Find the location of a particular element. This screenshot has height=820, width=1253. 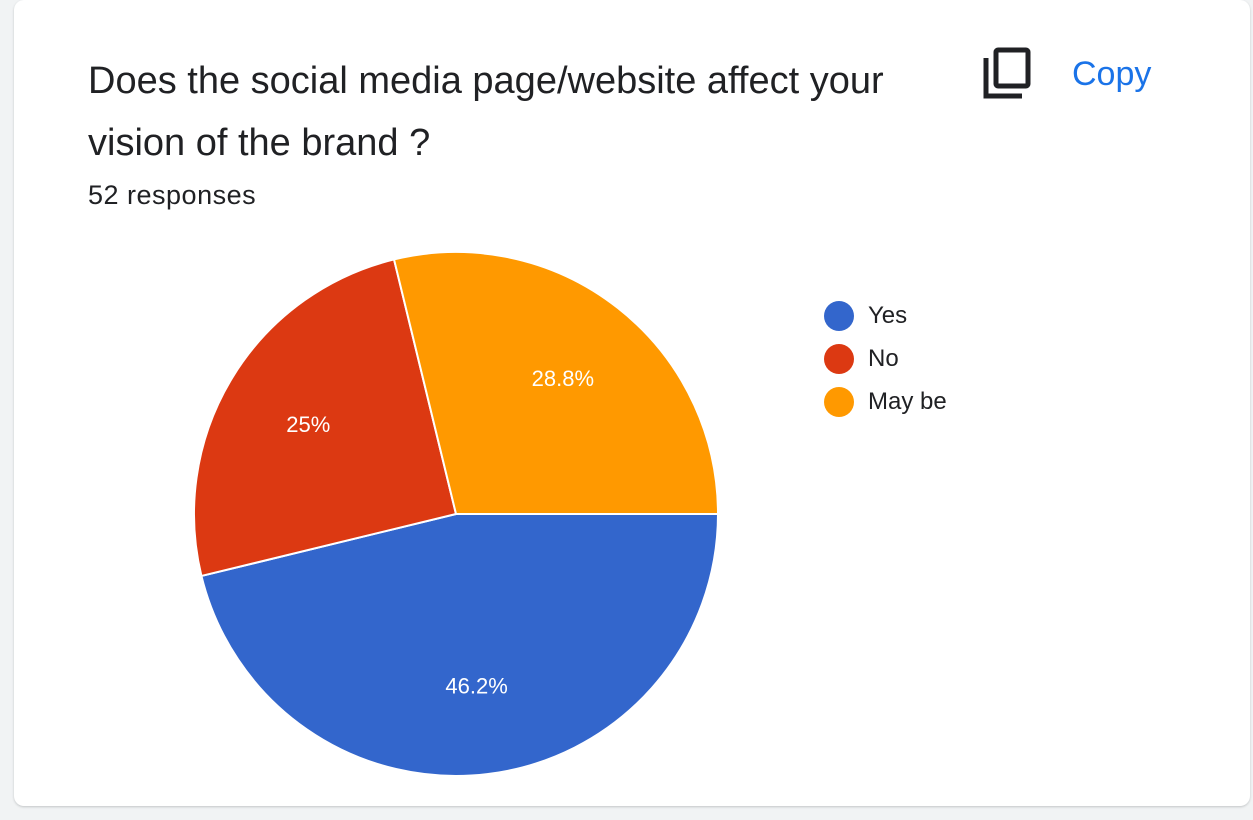

pie-slice-no is located at coordinates (325, 418).